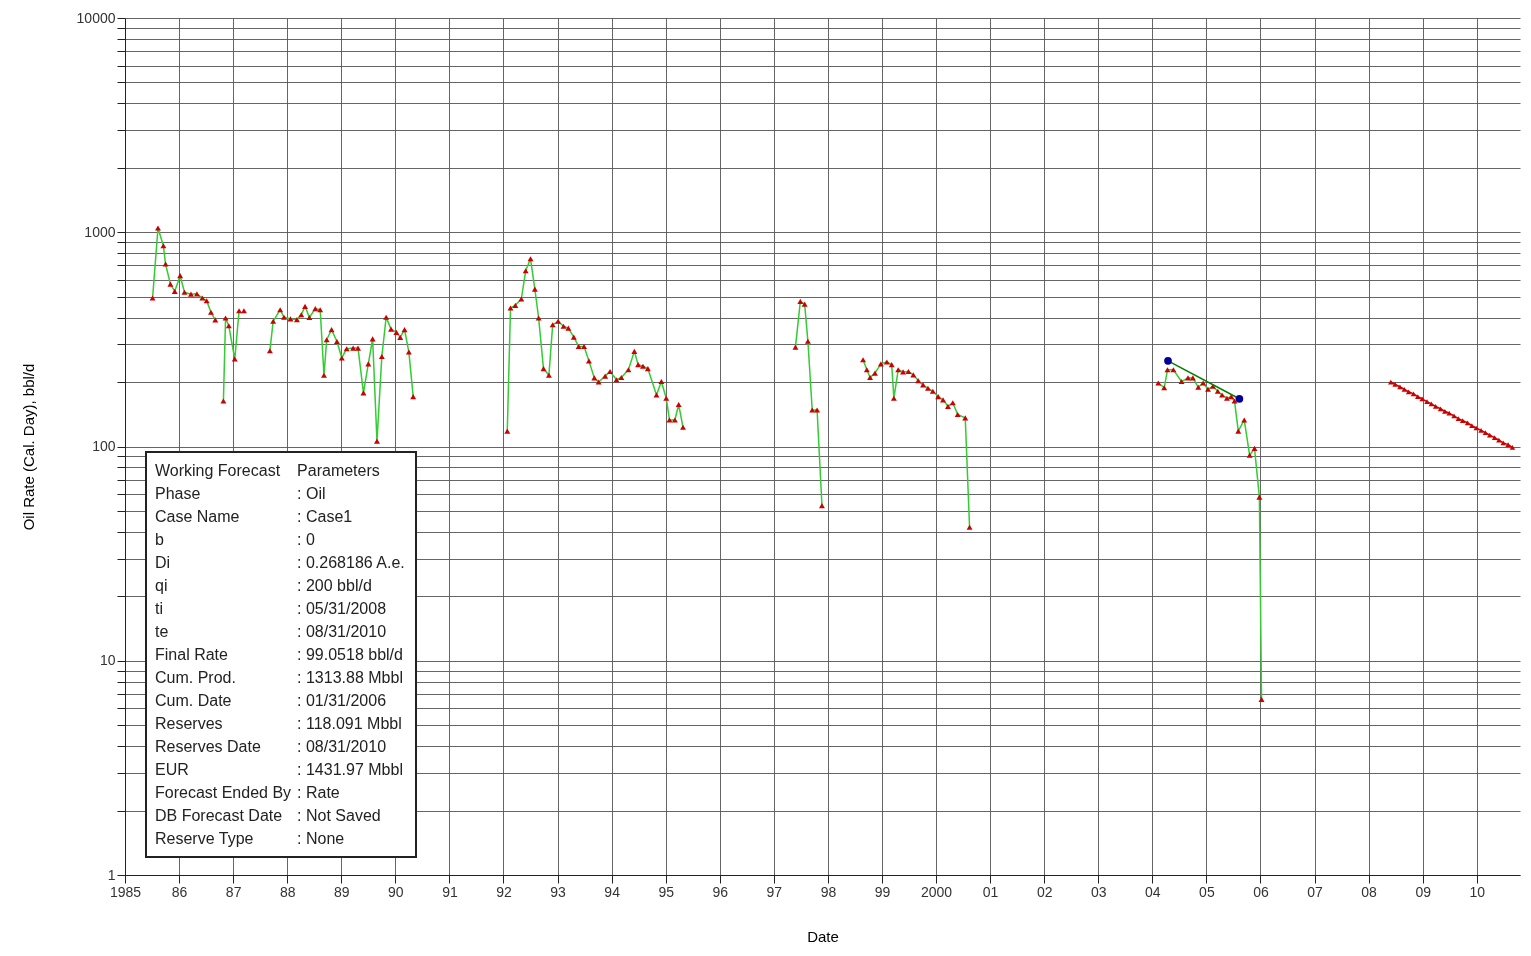  Describe the element at coordinates (172, 770) in the screenshot. I see `annotation: EUR` at that location.